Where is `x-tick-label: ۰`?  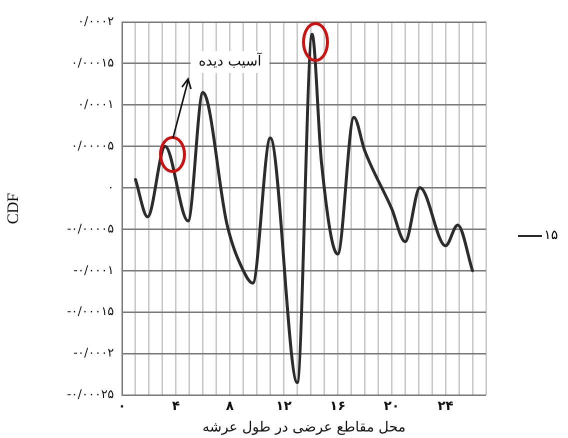
x-tick-label: ۰ is located at coordinates (122, 406).